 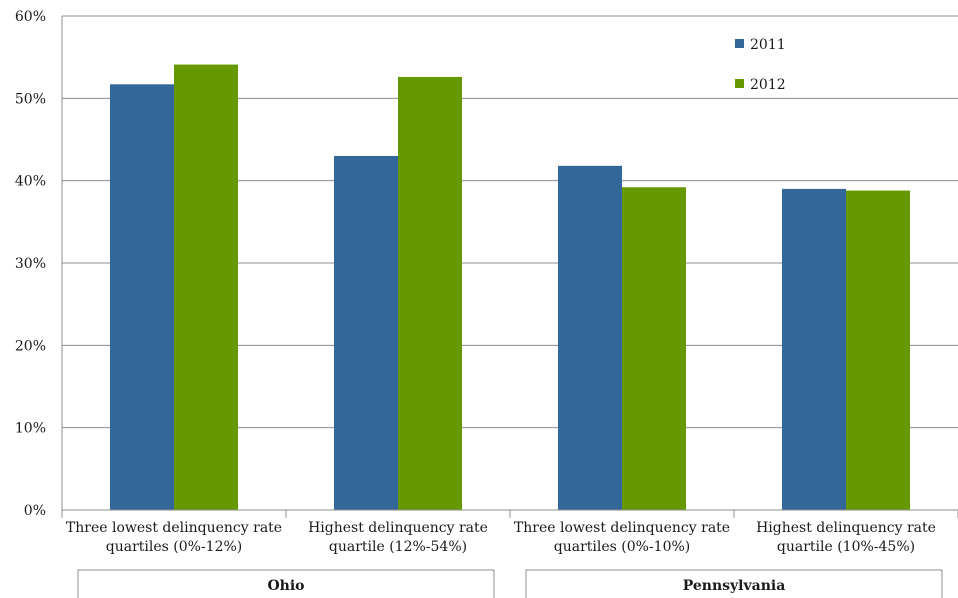 I want to click on y-tick-label: 60%, so click(x=30, y=17).